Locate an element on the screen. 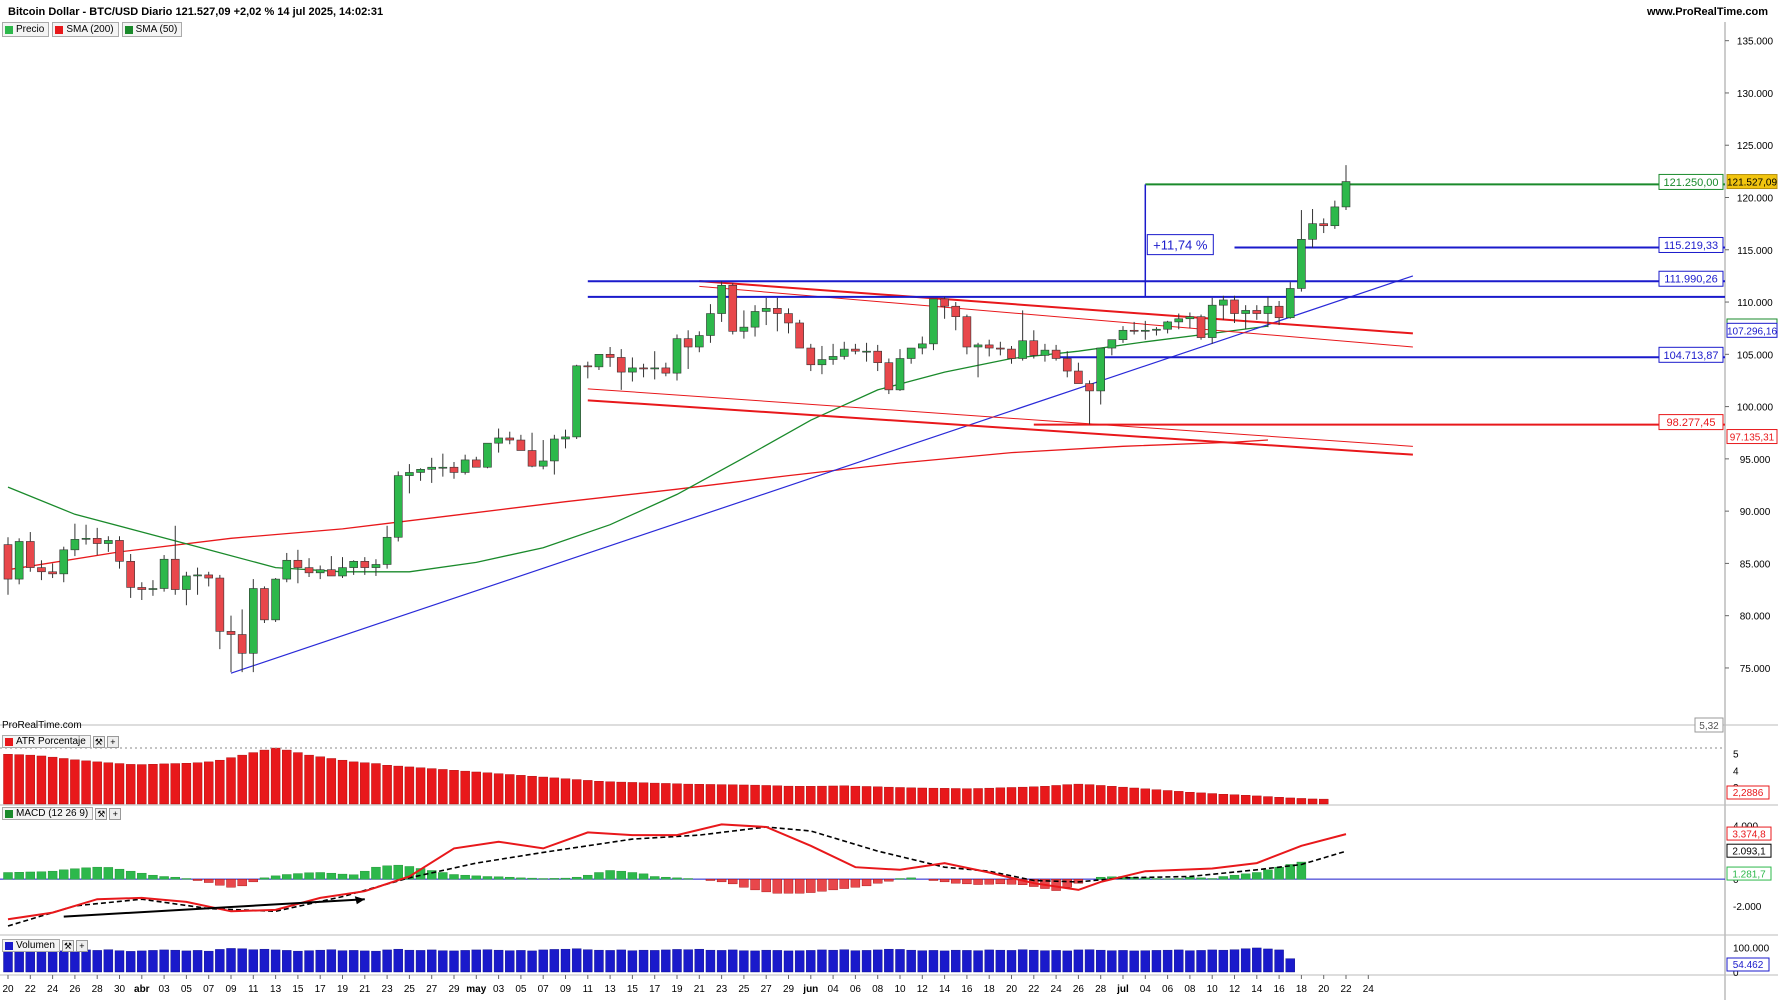 The height and width of the screenshot is (1000, 1778). legend-swatch is located at coordinates (9, 741).